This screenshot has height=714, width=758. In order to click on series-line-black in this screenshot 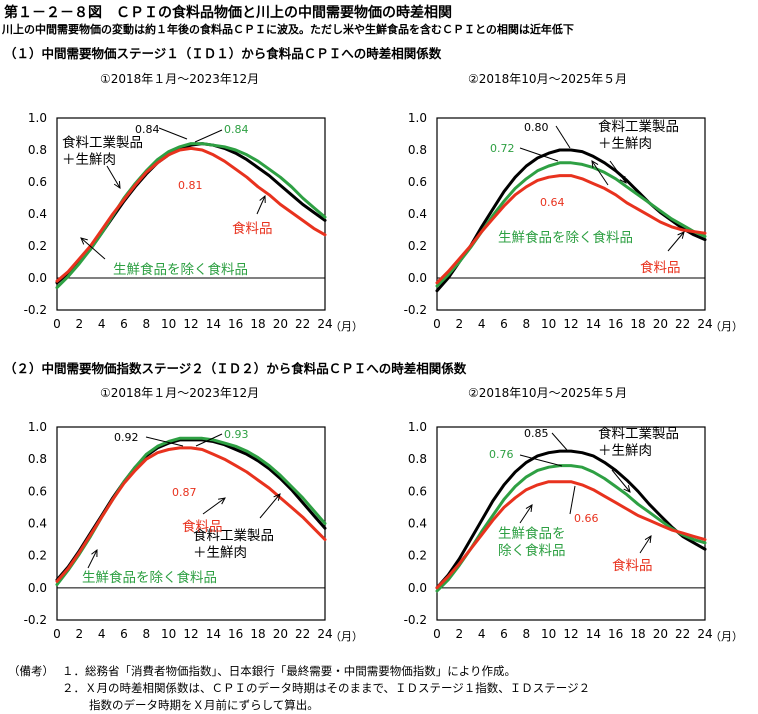, I will do `click(571, 519)`.